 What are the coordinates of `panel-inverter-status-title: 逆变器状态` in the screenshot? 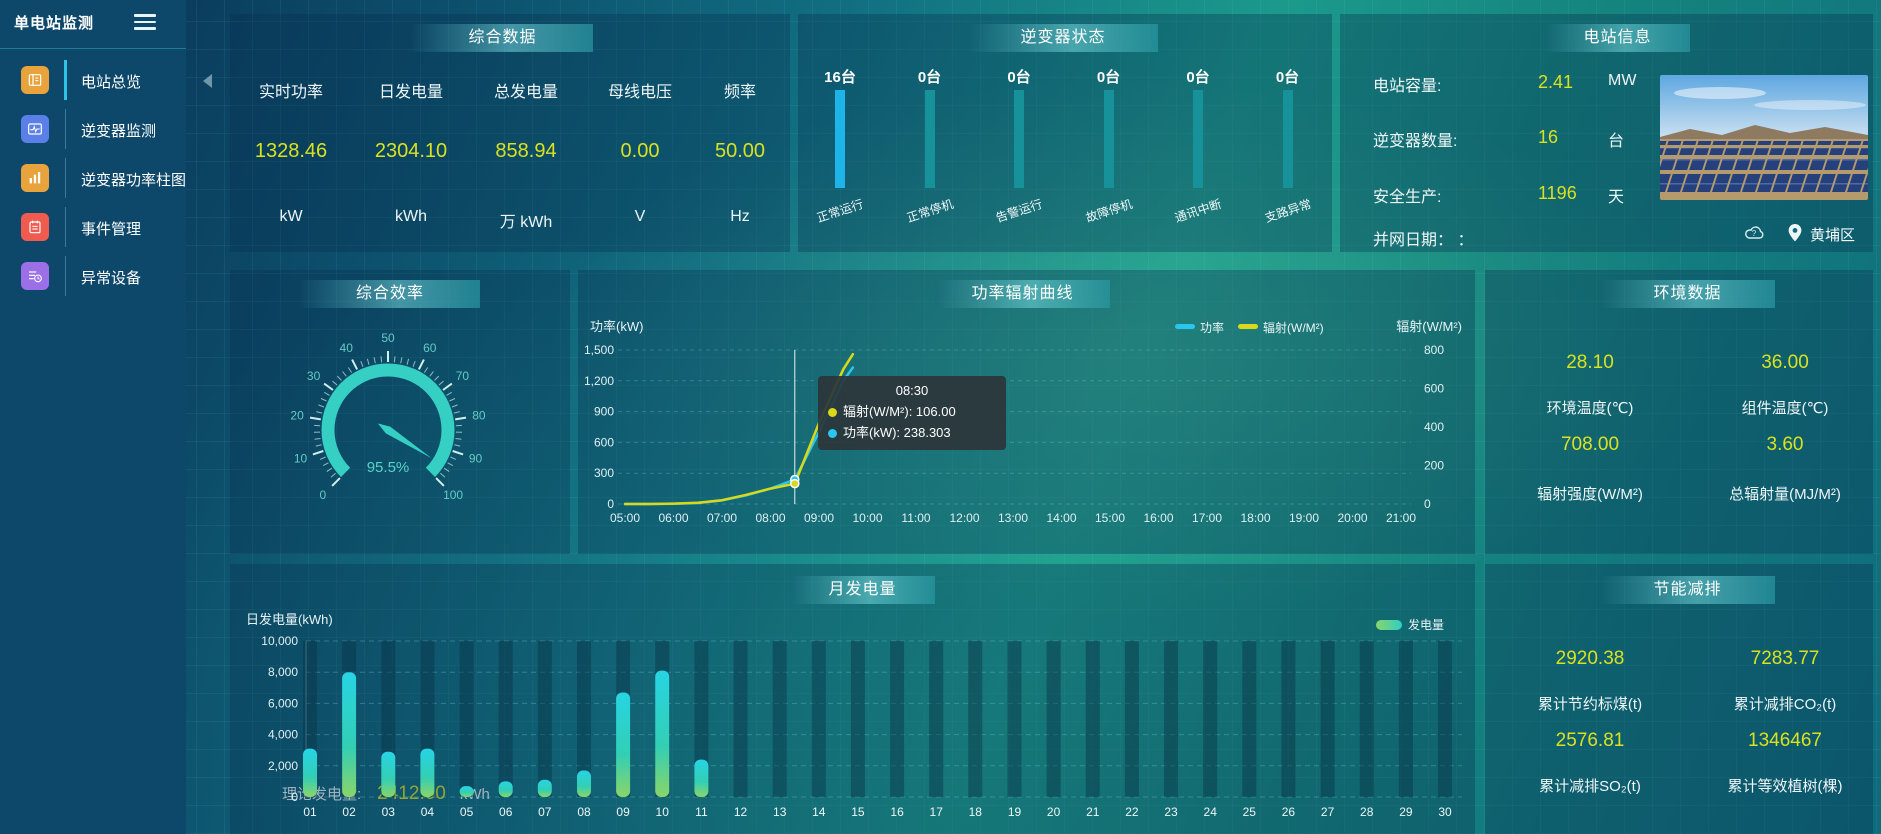 It's located at (1063, 38).